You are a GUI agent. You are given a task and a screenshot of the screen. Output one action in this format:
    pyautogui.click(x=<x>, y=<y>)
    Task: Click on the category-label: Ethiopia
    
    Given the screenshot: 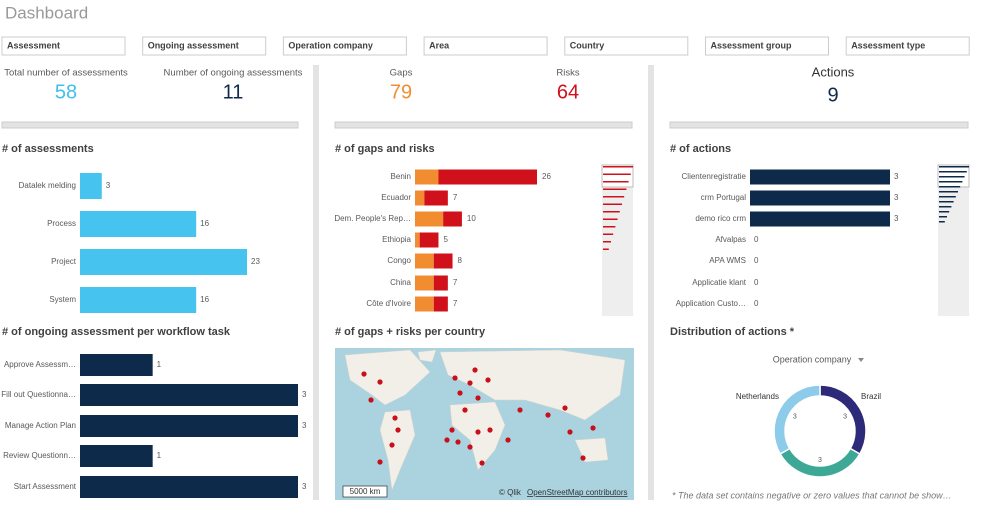 What is the action you would take?
    pyautogui.click(x=396, y=239)
    